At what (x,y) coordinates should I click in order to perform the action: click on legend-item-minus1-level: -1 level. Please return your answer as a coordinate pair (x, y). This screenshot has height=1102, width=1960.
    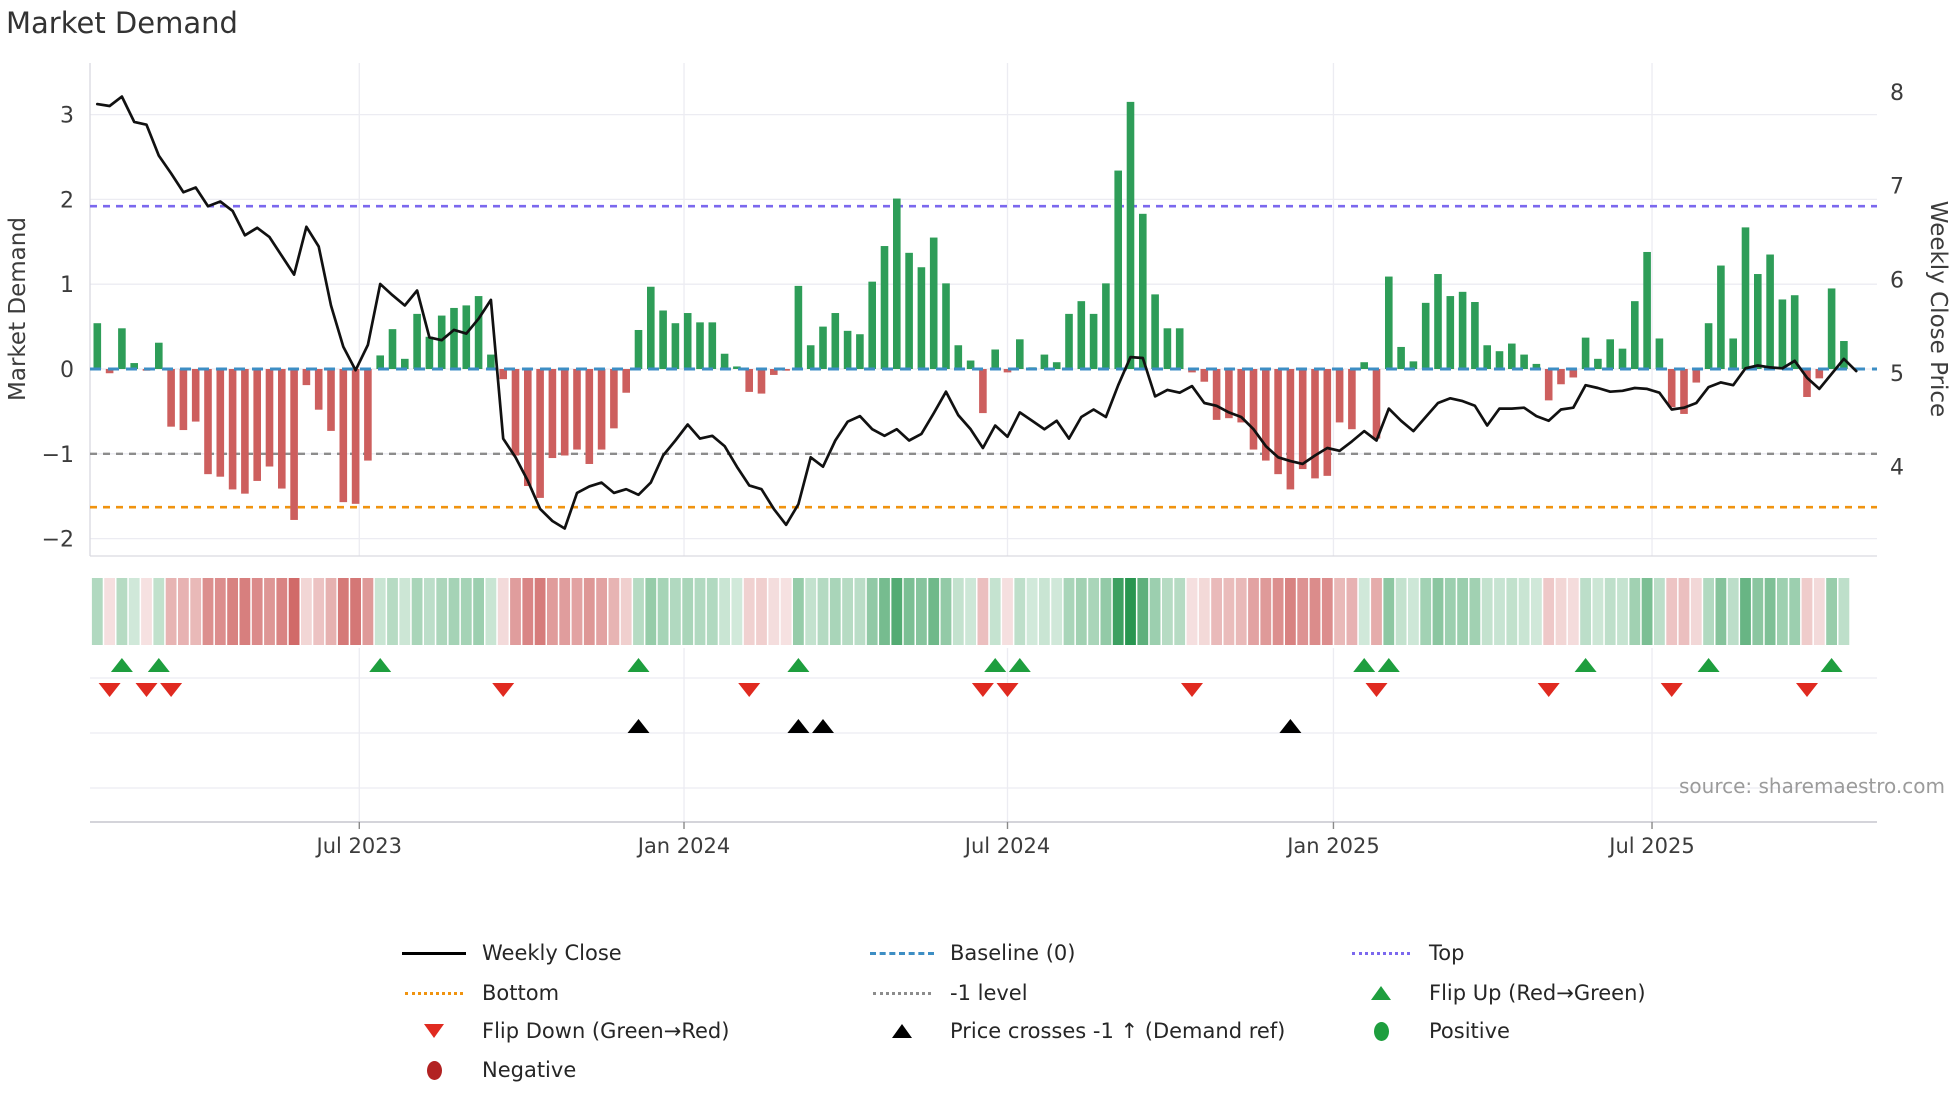
    Looking at the image, I should click on (948, 993).